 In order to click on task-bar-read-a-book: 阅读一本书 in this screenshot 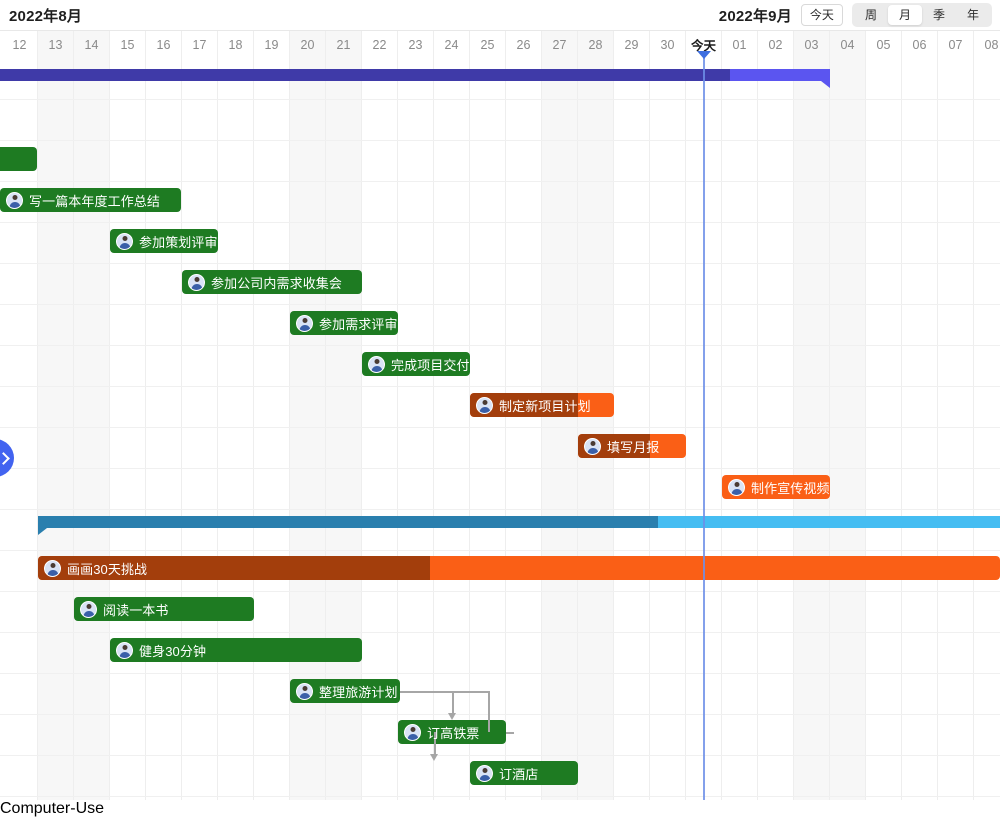, I will do `click(164, 609)`.